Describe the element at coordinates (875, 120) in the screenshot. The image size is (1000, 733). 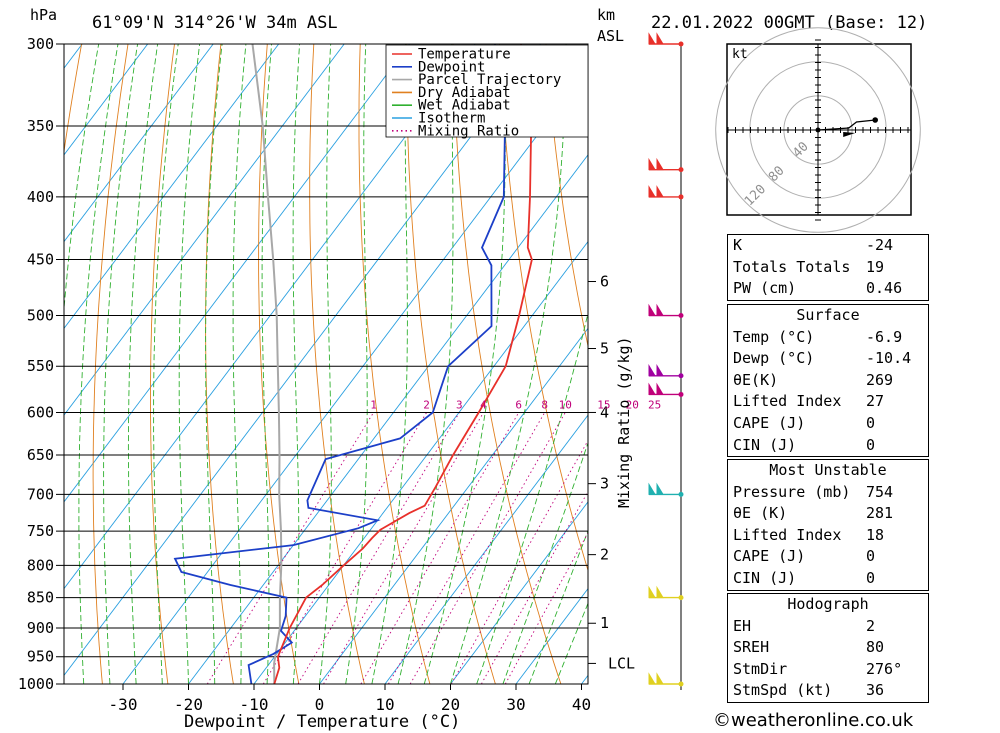
I see `hodograph-end-dot` at that location.